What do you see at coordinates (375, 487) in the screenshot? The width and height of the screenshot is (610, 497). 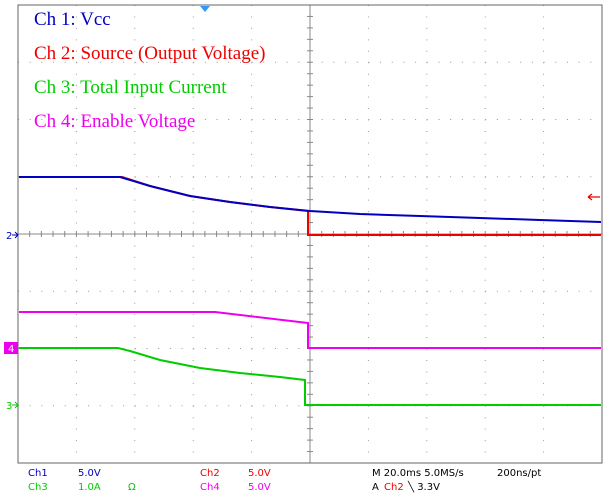 I see `trigger-prefix: A` at bounding box center [375, 487].